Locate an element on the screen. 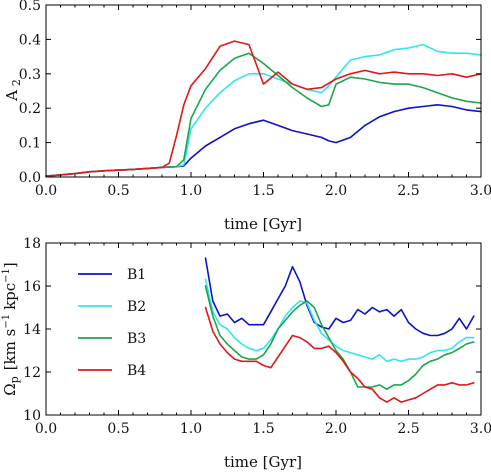 This screenshot has width=491, height=472. y-tick-label: 16 is located at coordinates (32, 287).